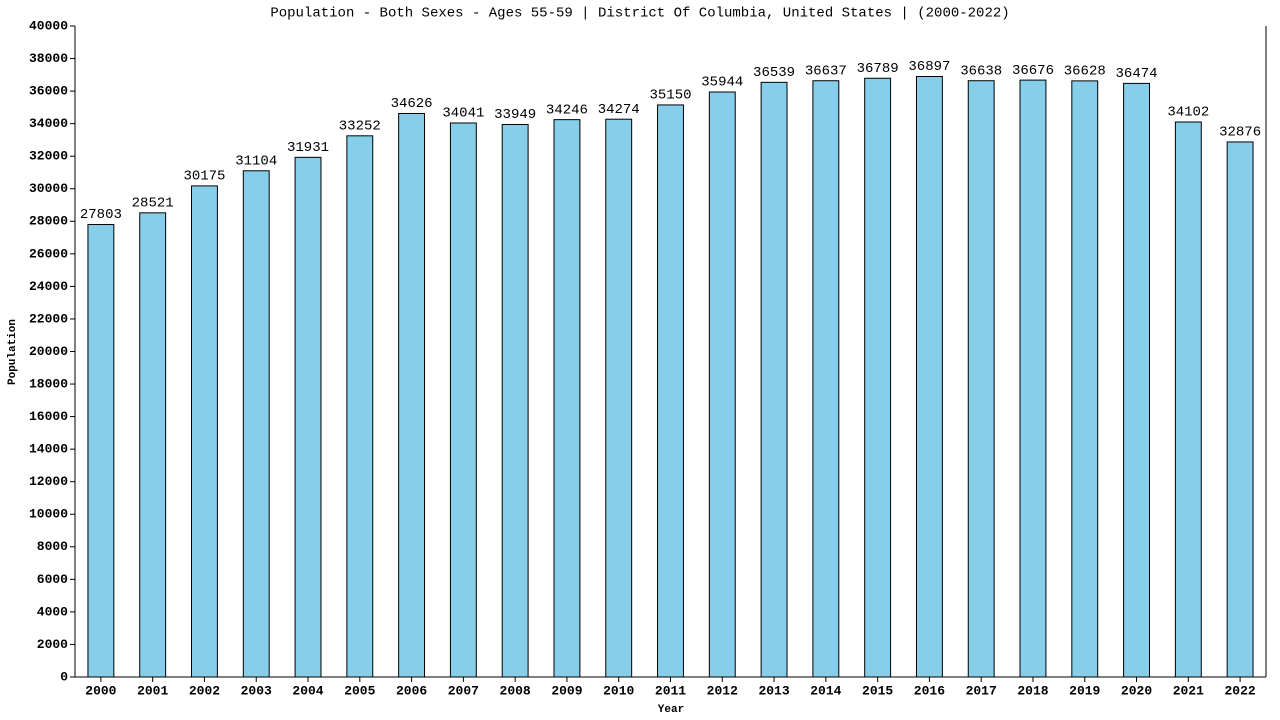 This screenshot has width=1280, height=720. Describe the element at coordinates (152, 690) in the screenshot. I see `x-tick-label: 2001` at that location.